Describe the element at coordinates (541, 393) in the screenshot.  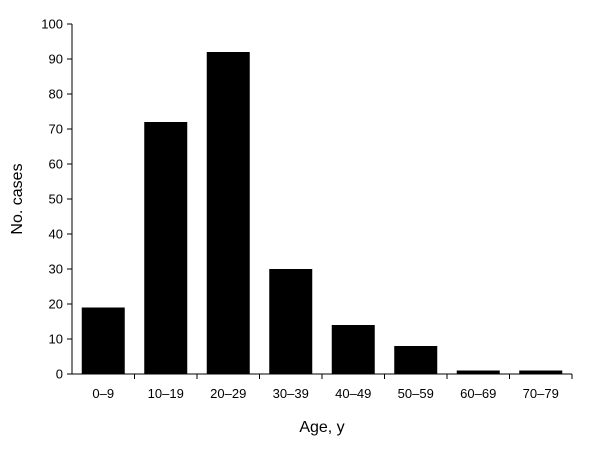
I see `x-tick-label: 70–79` at that location.